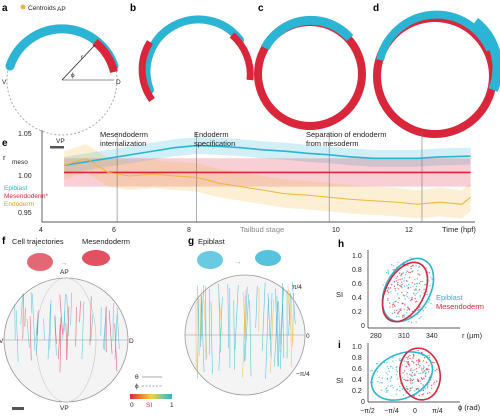 The height and width of the screenshot is (417, 500). What do you see at coordinates (404, 336) in the screenshot?
I see `h-xtick-1: 310` at bounding box center [404, 336].